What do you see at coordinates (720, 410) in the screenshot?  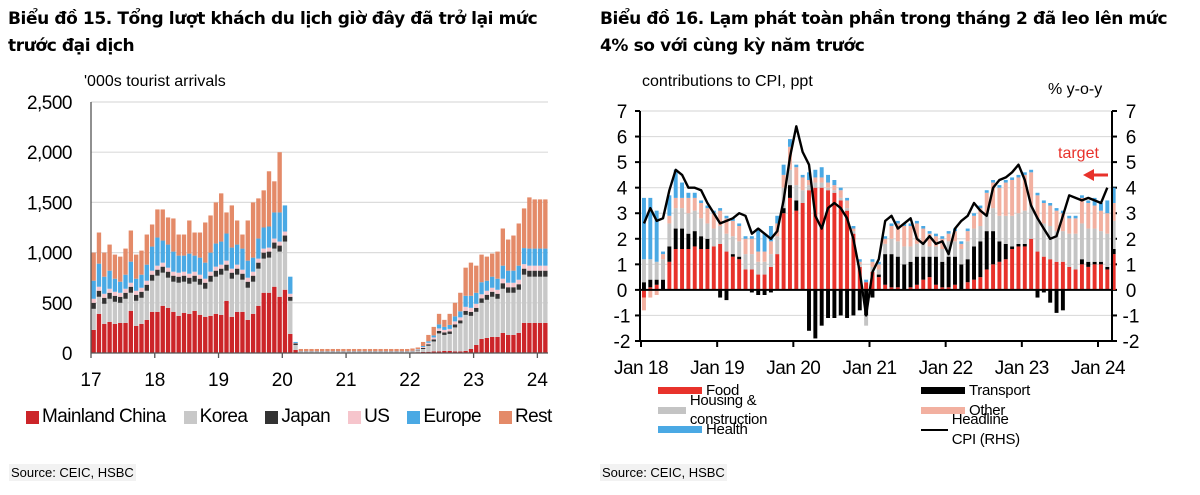 I see `chart16-legend-item: Housing & construction` at bounding box center [720, 410].